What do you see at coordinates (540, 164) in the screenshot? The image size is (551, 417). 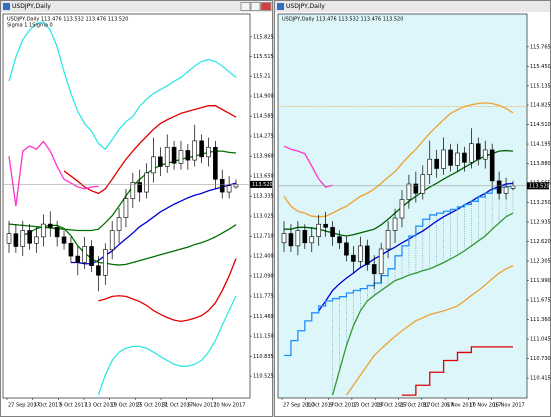 I see `y-tick-label: 113.880` at bounding box center [540, 164].